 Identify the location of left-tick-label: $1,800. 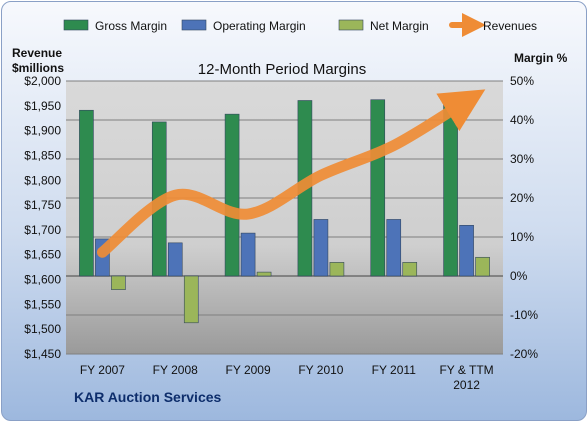
(42, 180).